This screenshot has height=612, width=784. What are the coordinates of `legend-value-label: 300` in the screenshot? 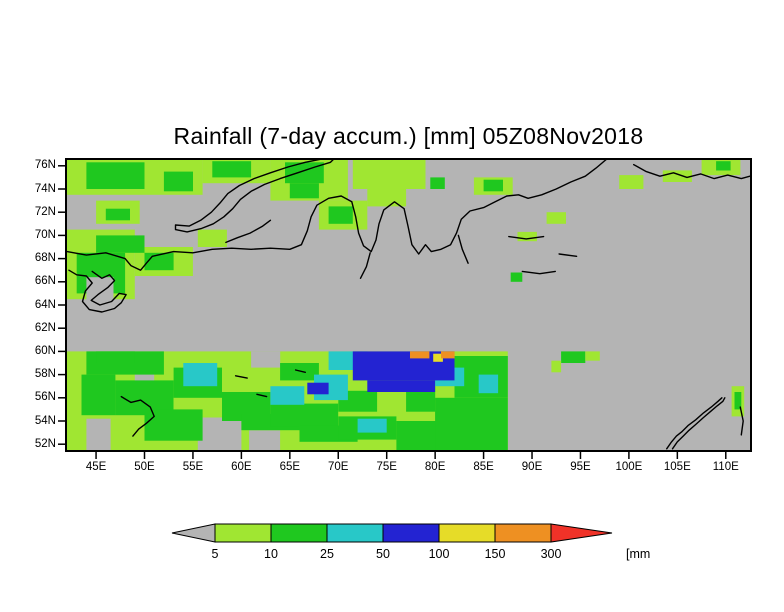 It's located at (551, 554).